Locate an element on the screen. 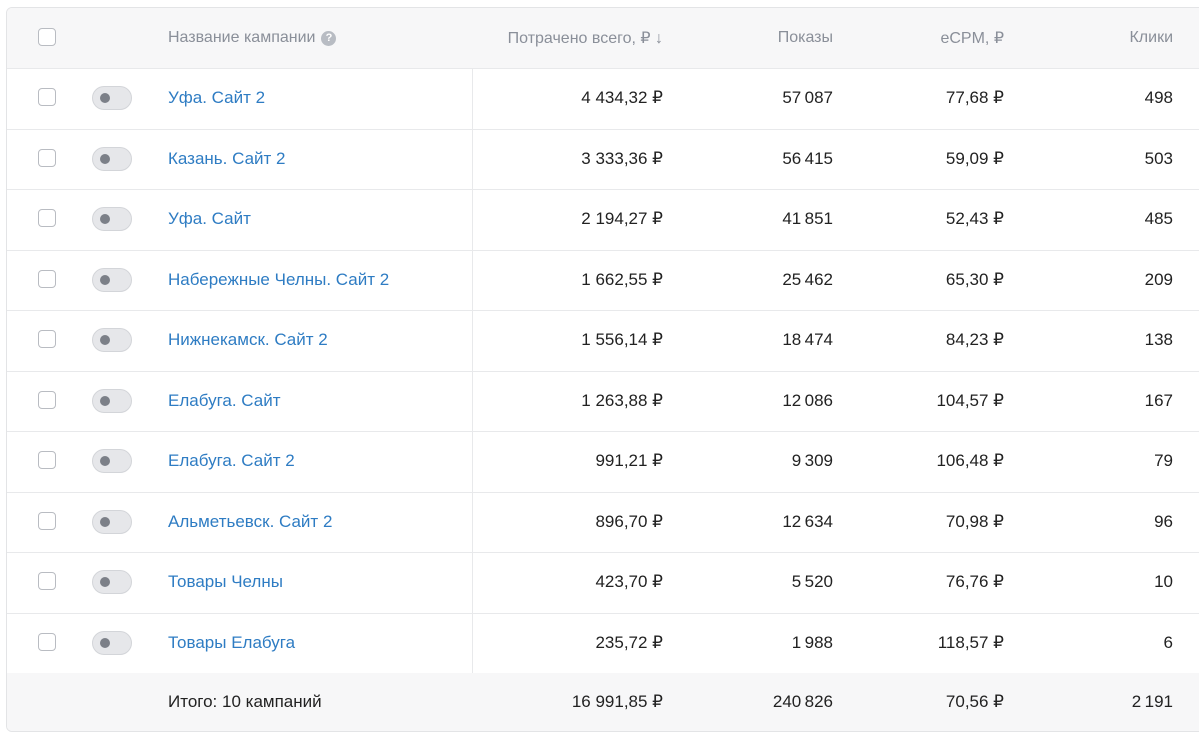  cell-text: 84,23 ₽ is located at coordinates (974, 340).